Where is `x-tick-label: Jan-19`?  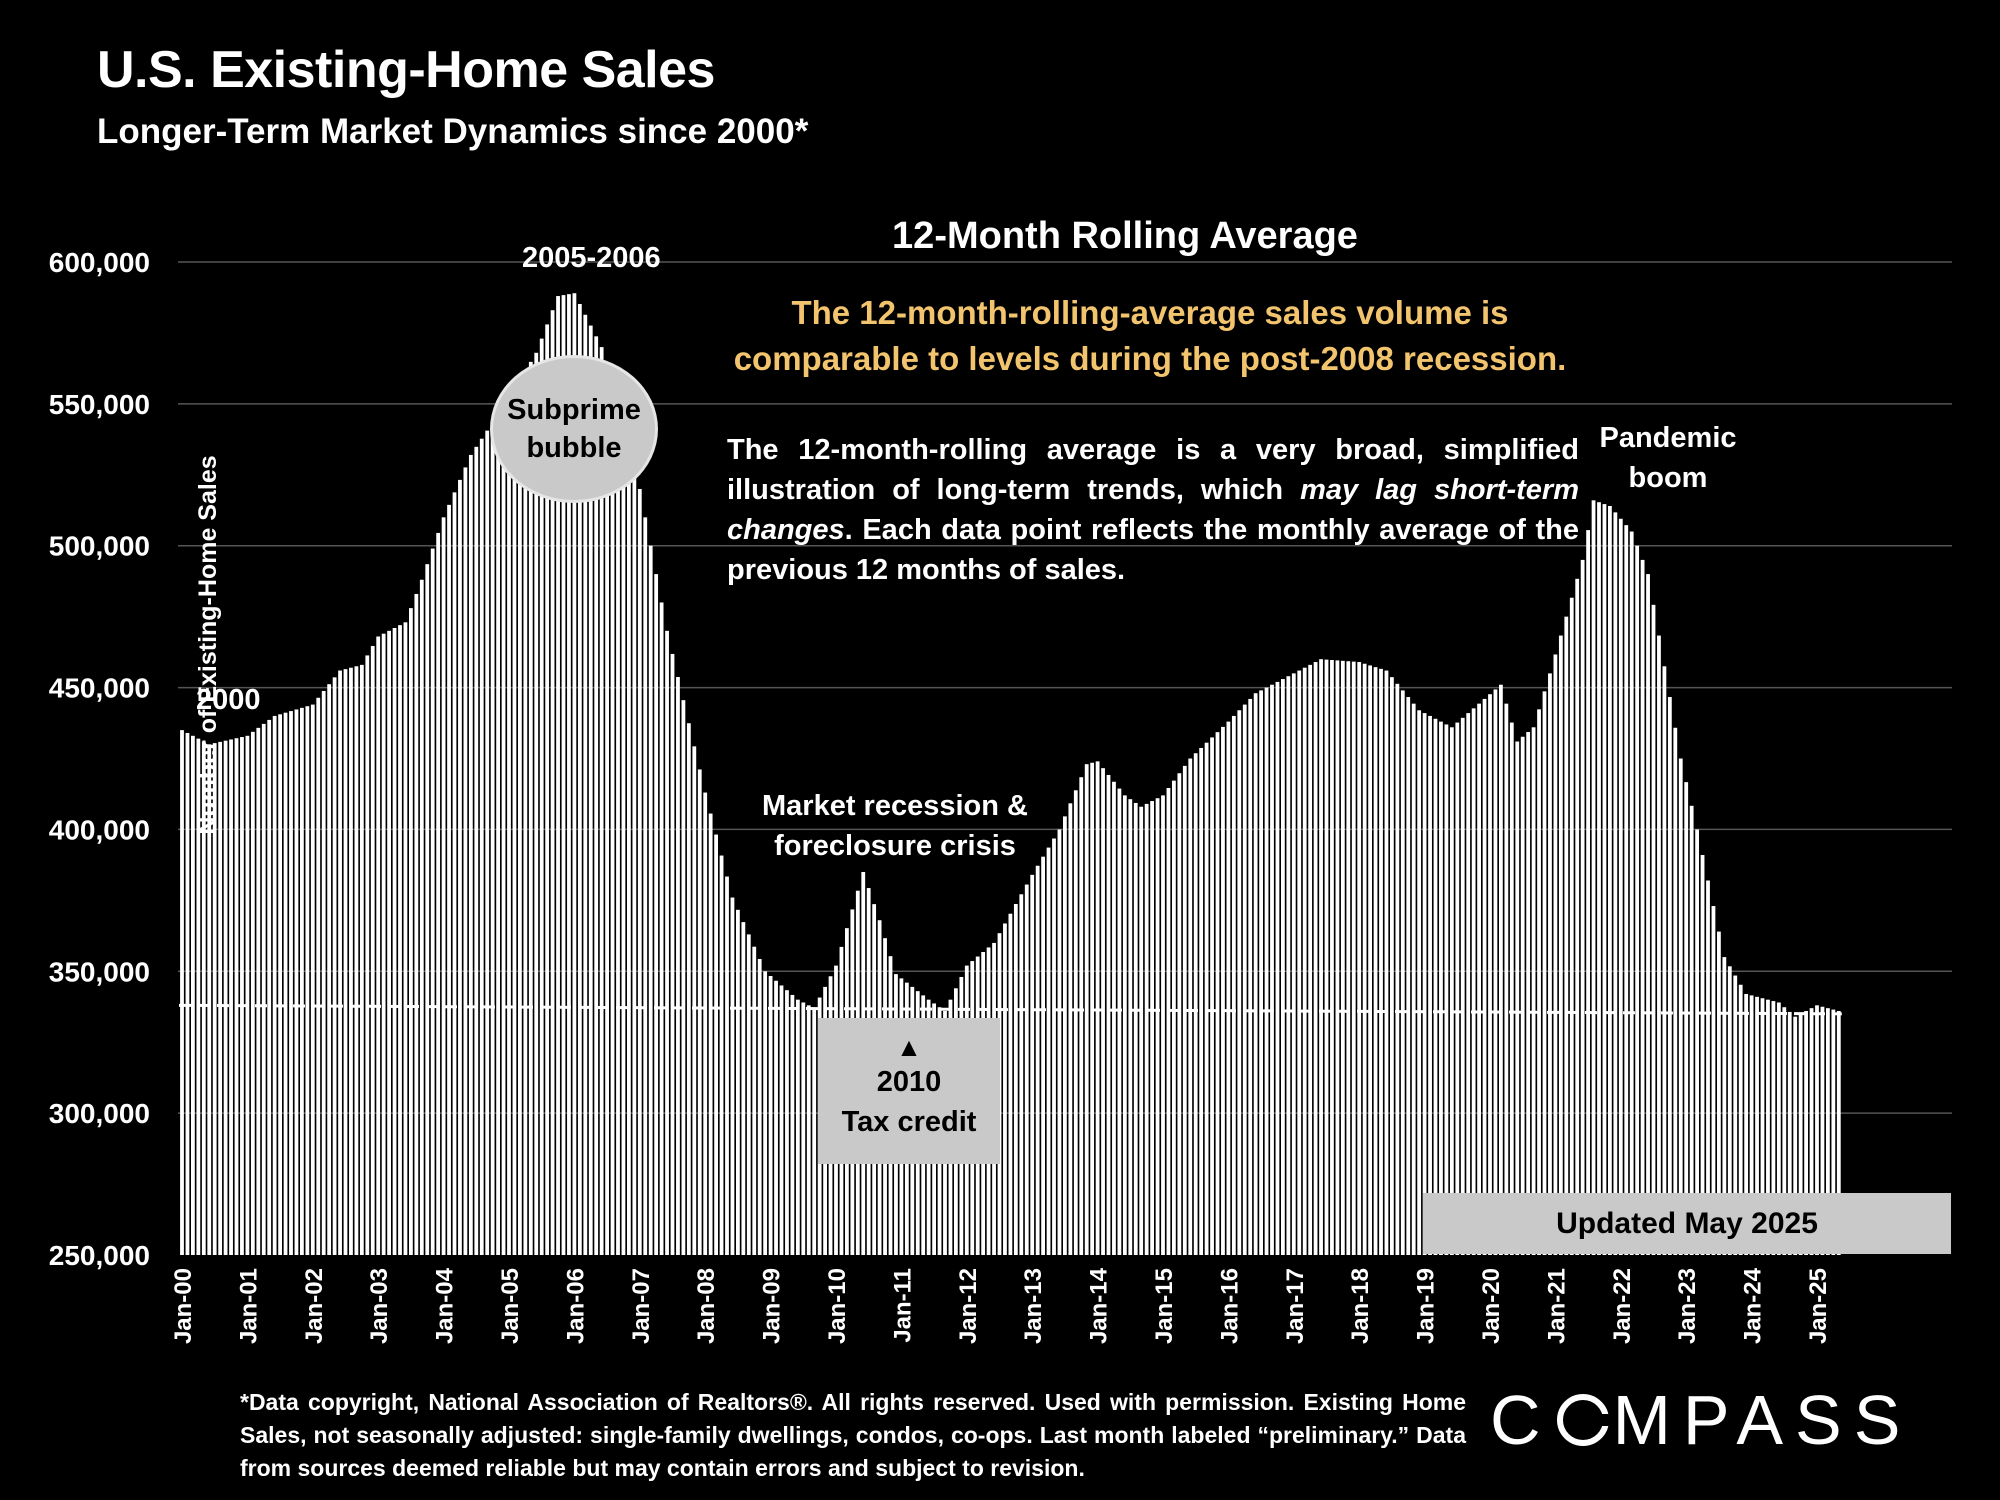
x-tick-label: Jan-19 is located at coordinates (1426, 1306).